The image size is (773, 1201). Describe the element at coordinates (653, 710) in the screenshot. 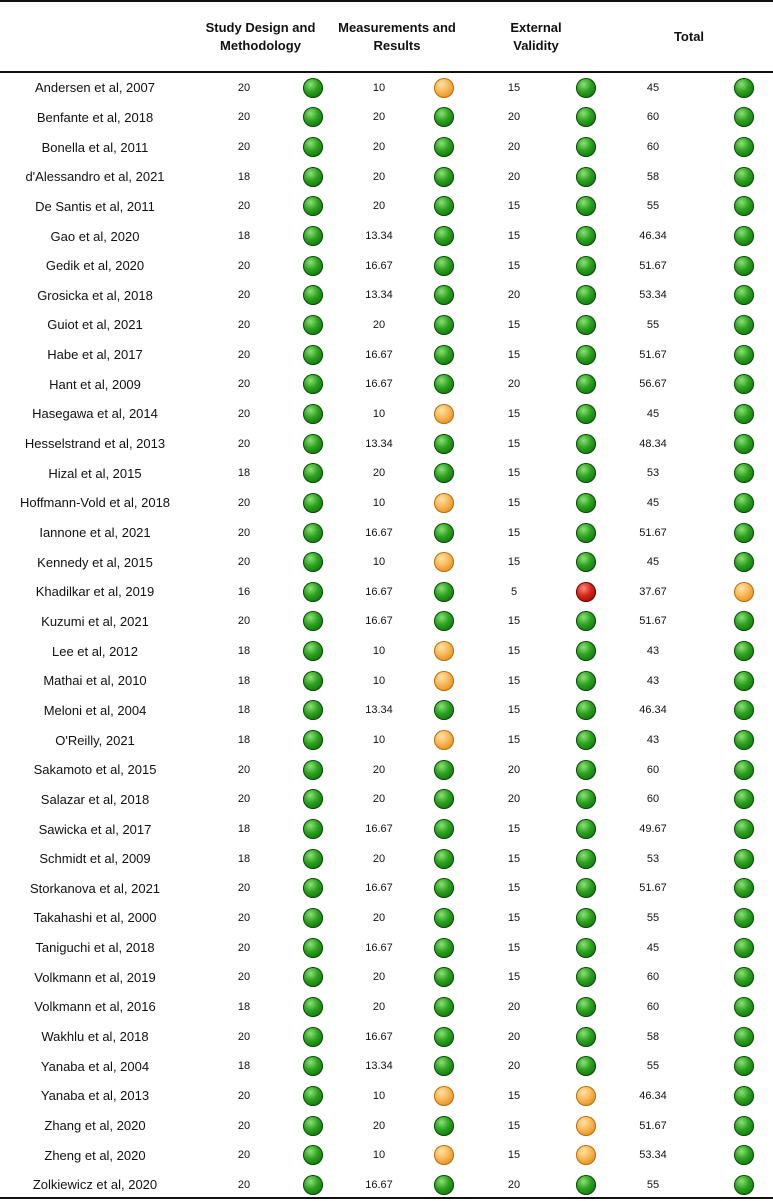

I see `total-score: 46.34` at that location.